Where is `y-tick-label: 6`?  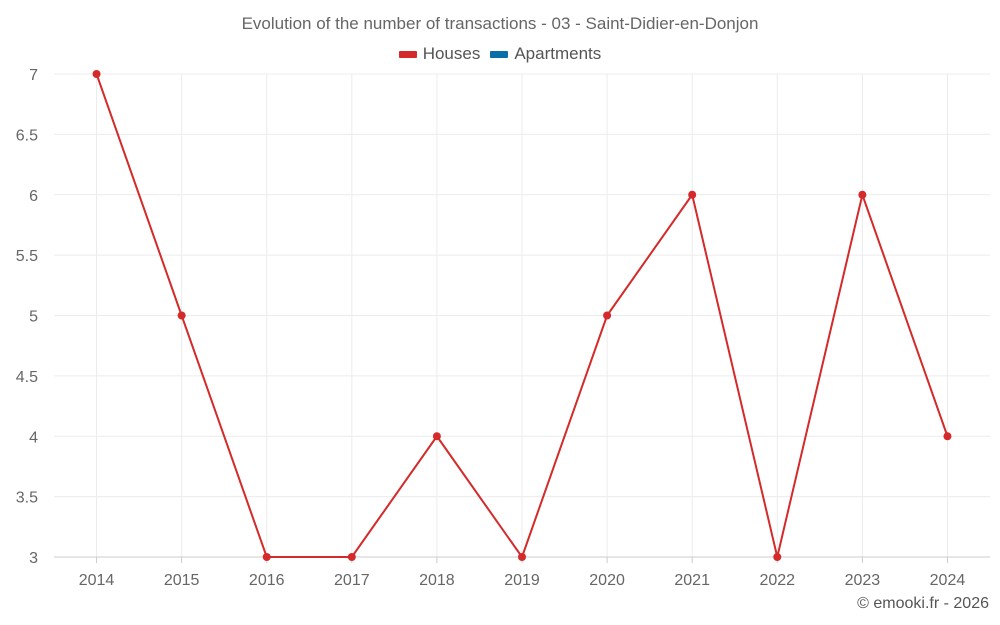
y-tick-label: 6 is located at coordinates (33, 196).